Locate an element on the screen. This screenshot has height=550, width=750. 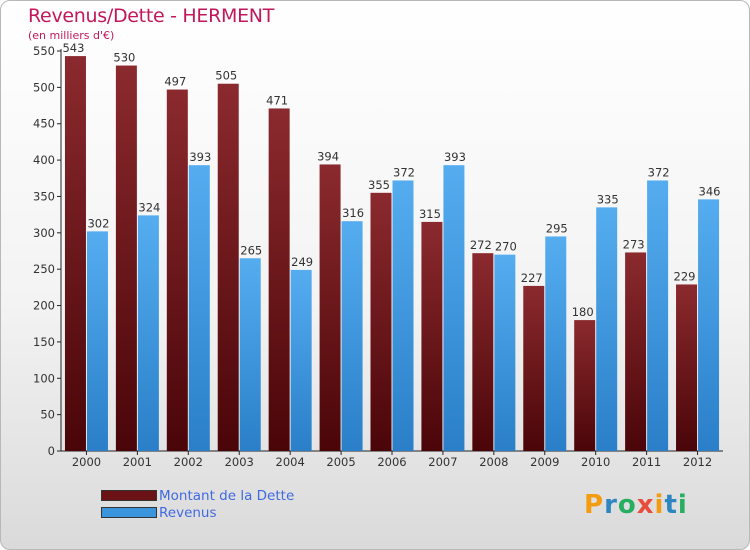
legend-swatch-dette is located at coordinates (129, 495).